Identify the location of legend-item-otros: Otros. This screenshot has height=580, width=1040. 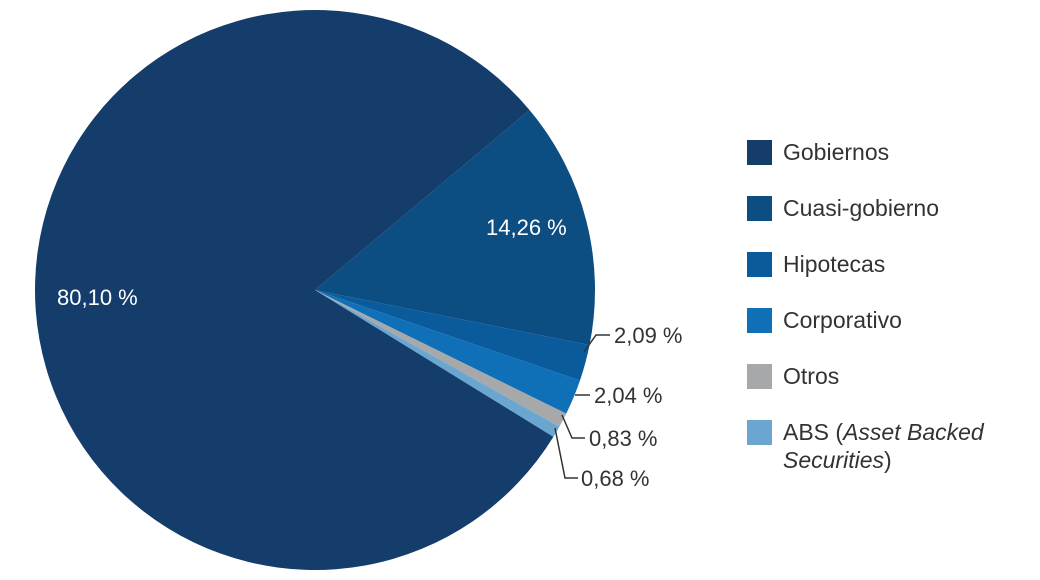
(892, 390).